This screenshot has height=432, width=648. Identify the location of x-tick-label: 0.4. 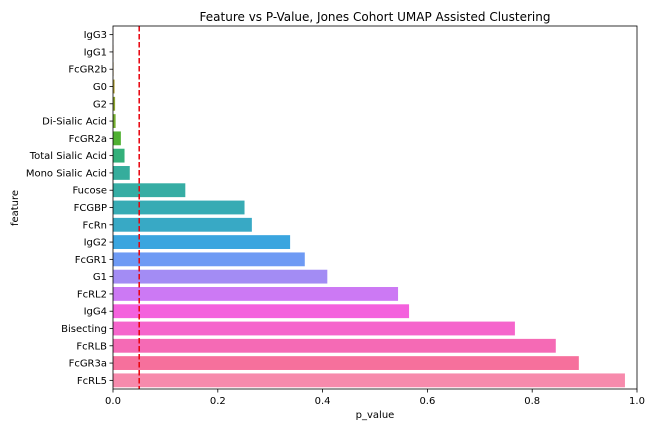
(323, 401).